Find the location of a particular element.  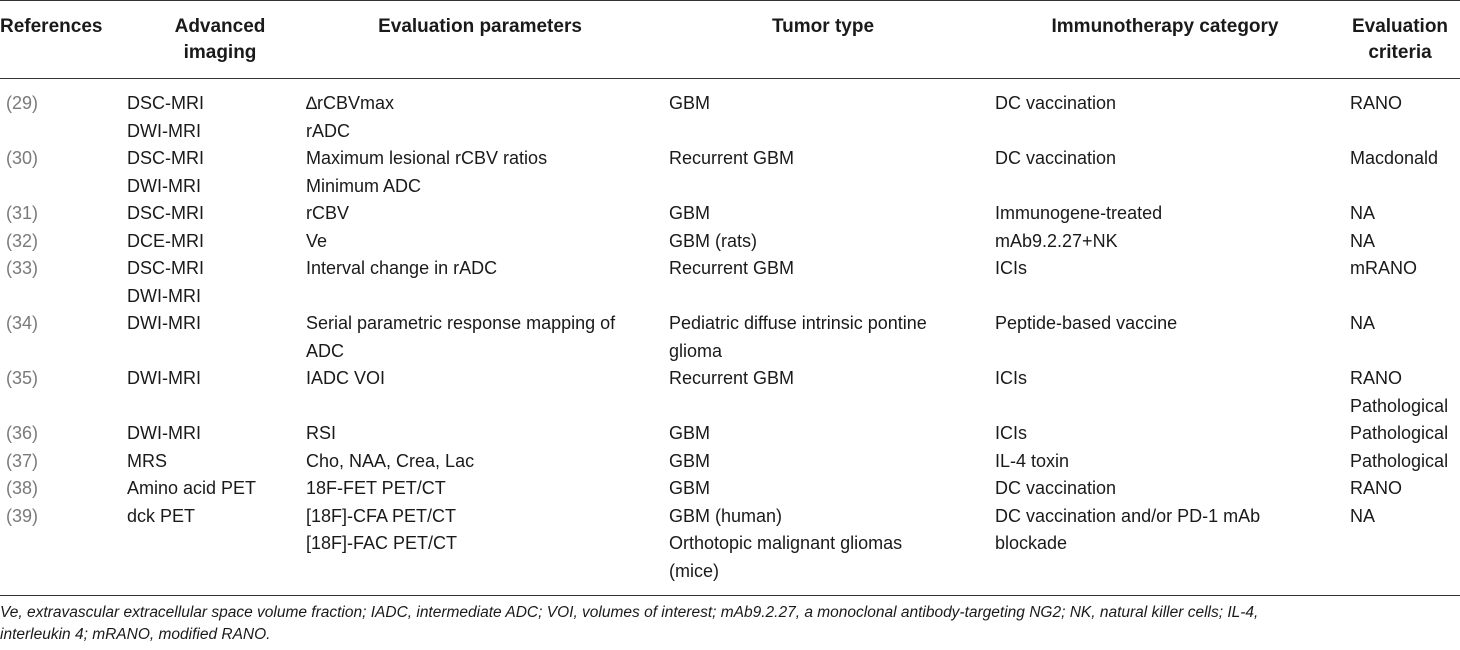

params-cell-line: Minimum ADC is located at coordinates (364, 185).